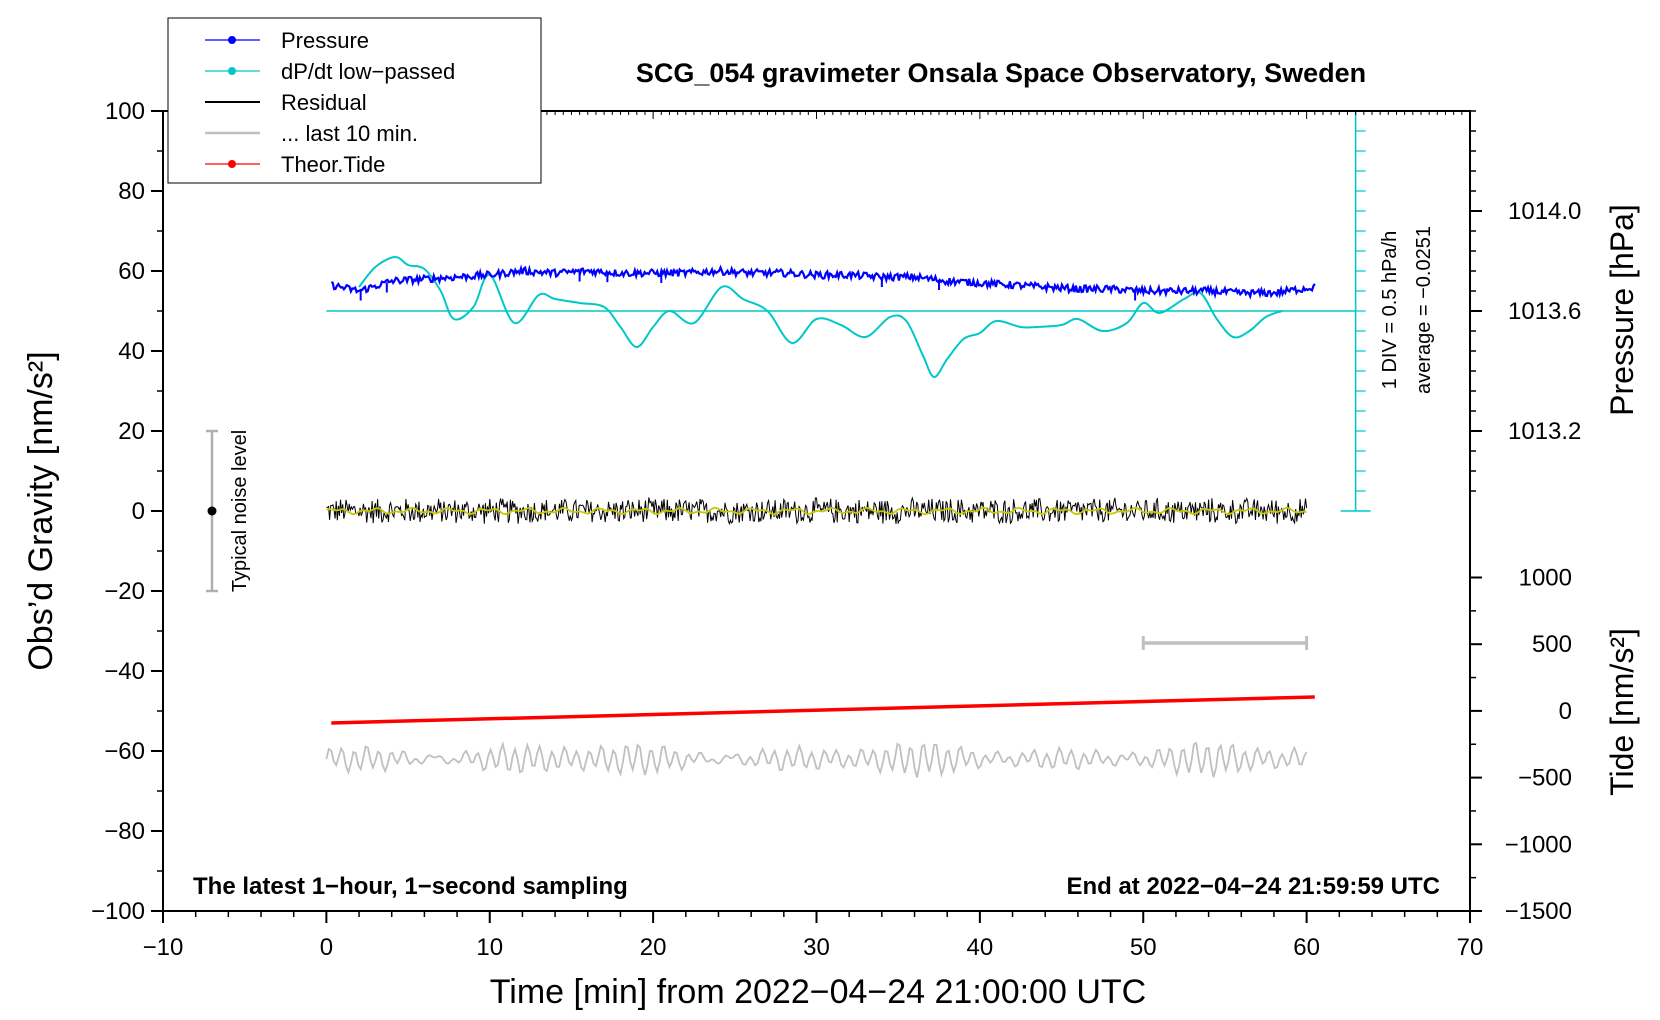 The height and width of the screenshot is (1020, 1660). I want to click on y-tick-label: 0, so click(138, 511).